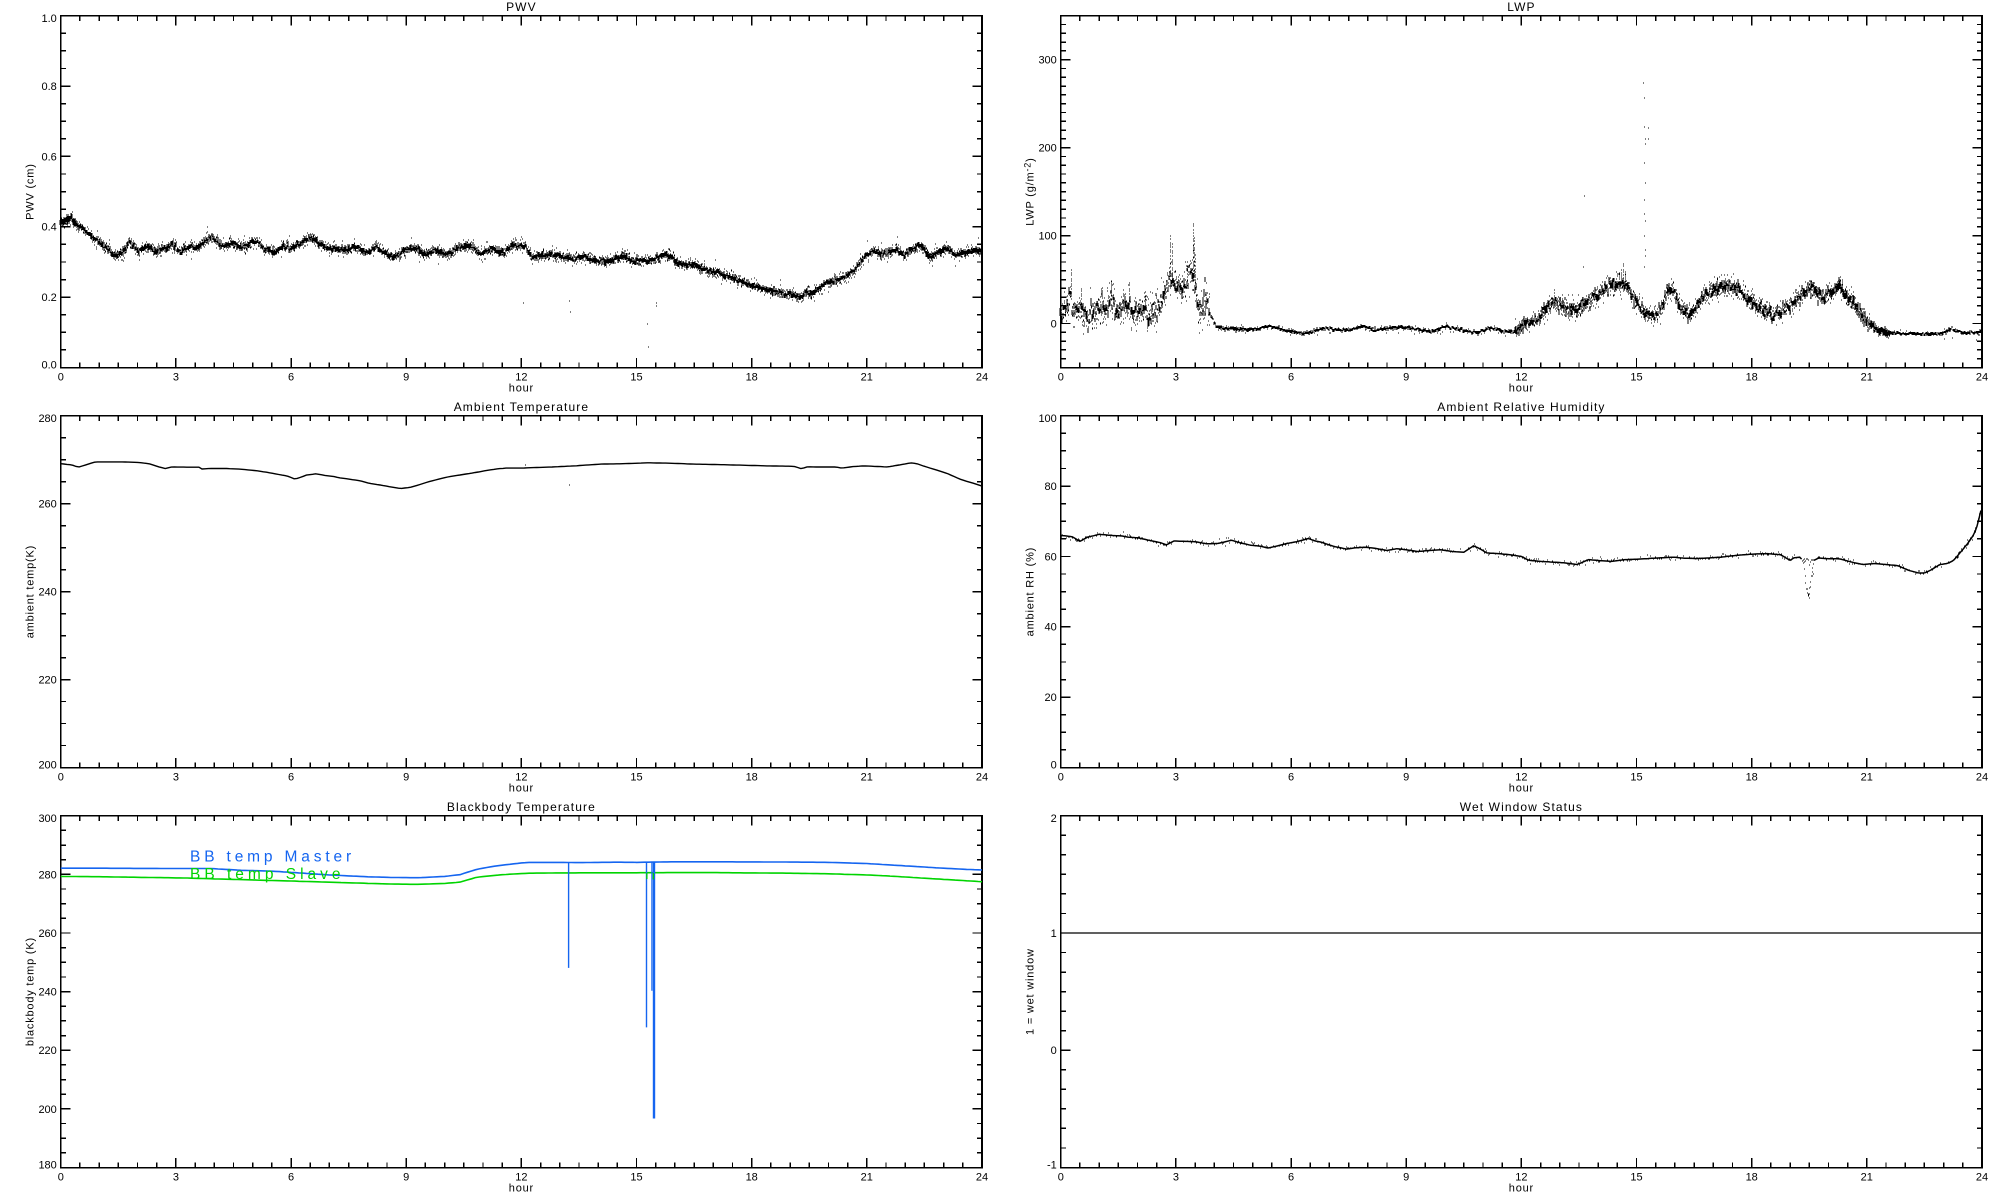 The height and width of the screenshot is (1200, 2000). I want to click on svg-text: ambient temp(K), so click(31, 591).